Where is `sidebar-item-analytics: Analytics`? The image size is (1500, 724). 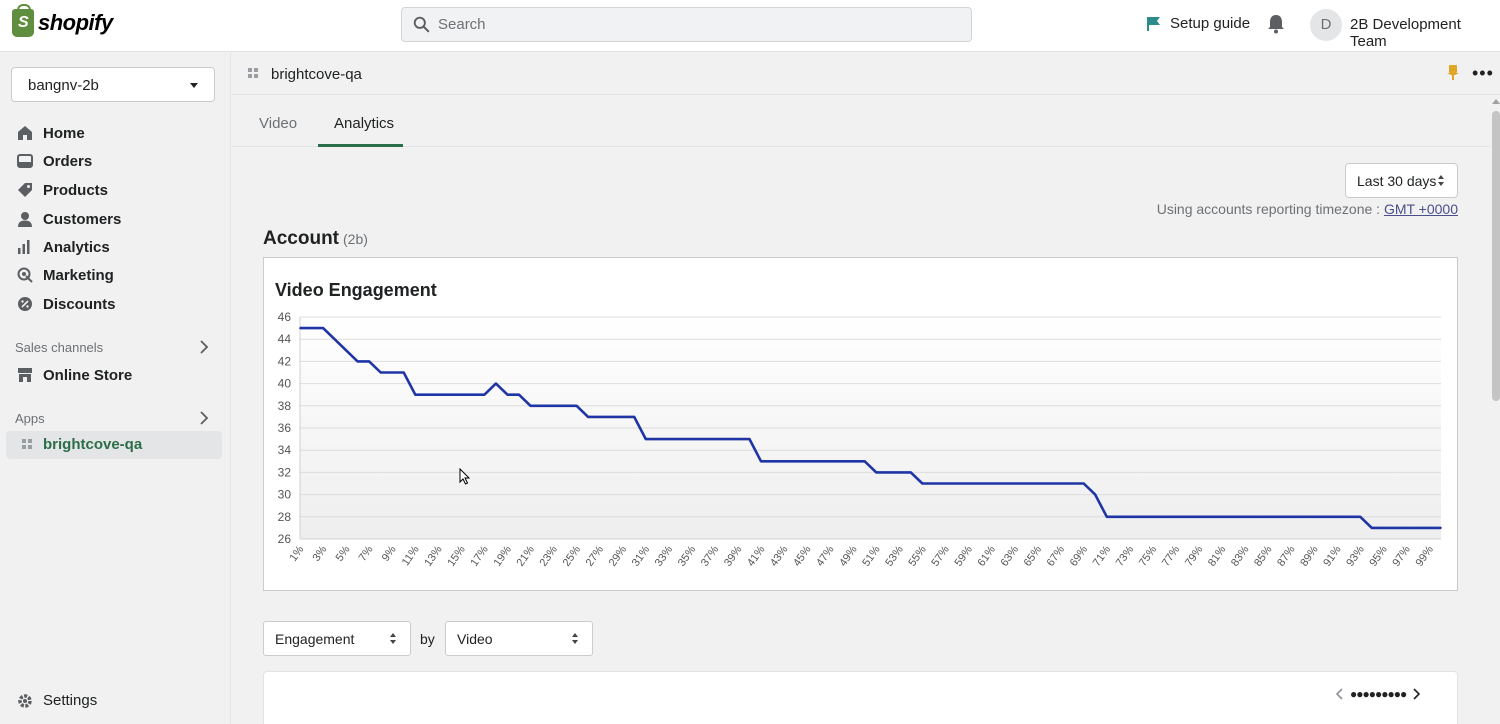
sidebar-item-analytics: Analytics is located at coordinates (63, 247).